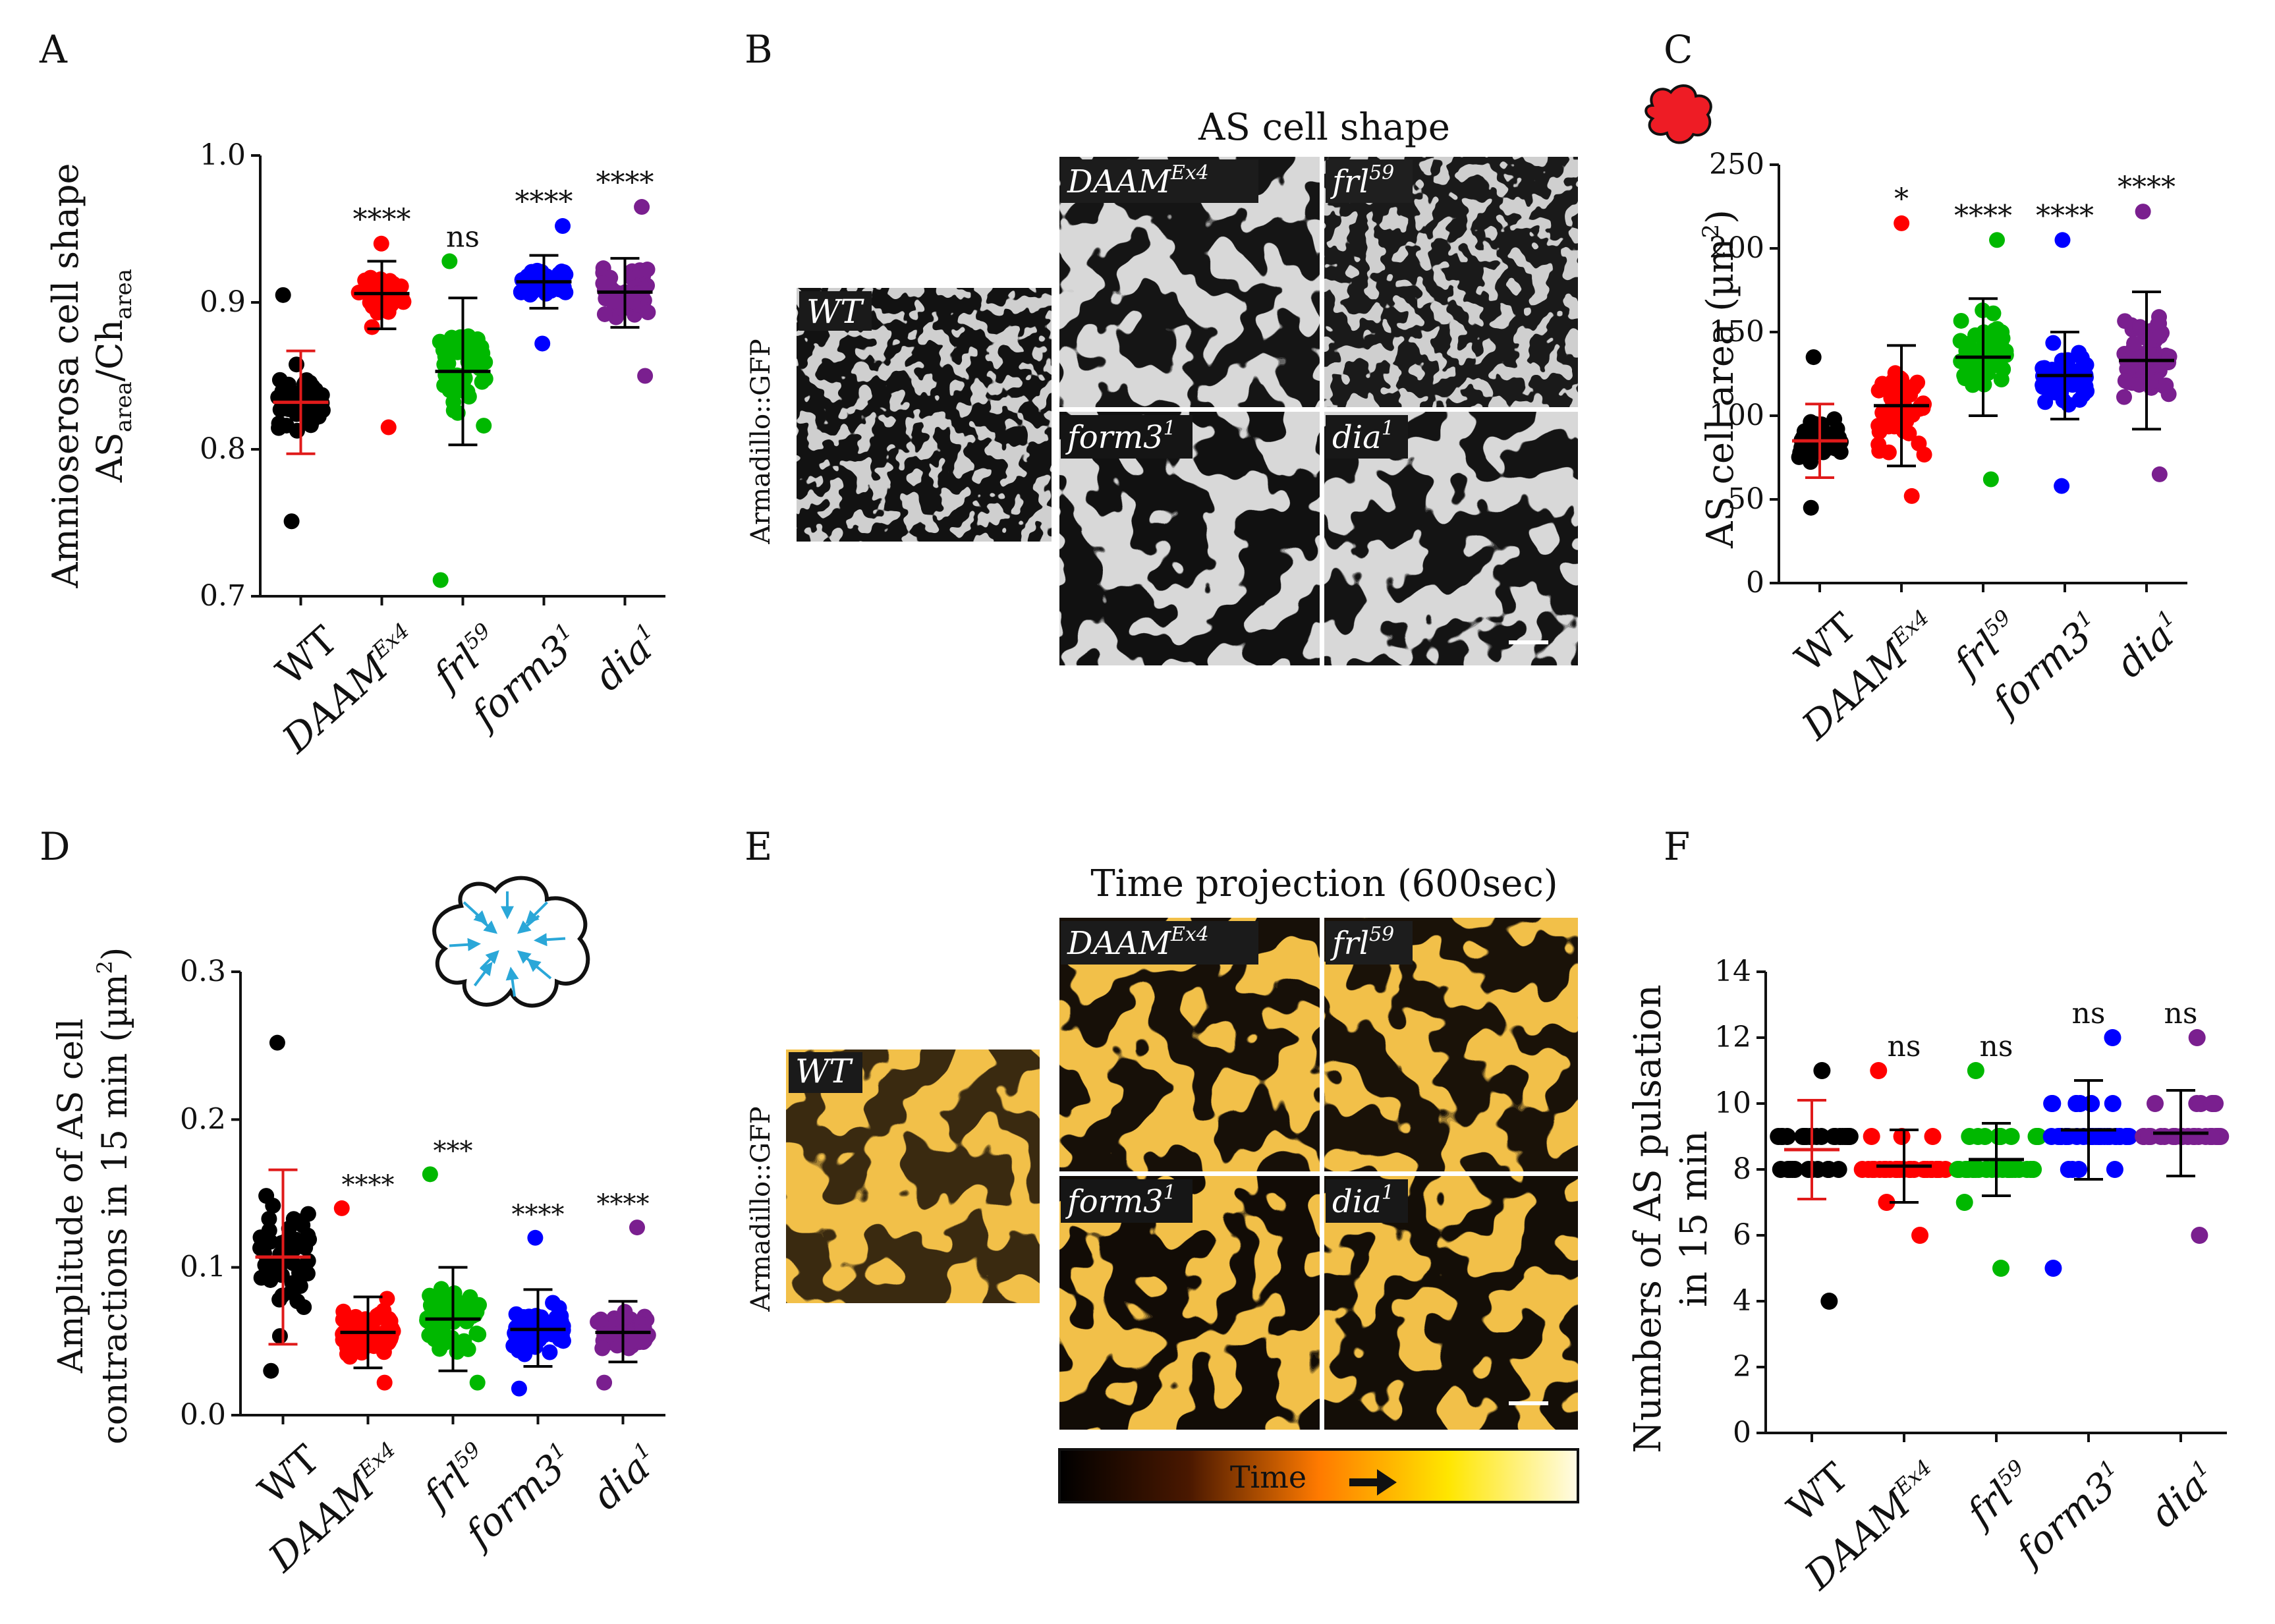 This screenshot has width=2275, height=1624. What do you see at coordinates (1451, 282) in the screenshot?
I see `image-b-frl: frl59` at bounding box center [1451, 282].